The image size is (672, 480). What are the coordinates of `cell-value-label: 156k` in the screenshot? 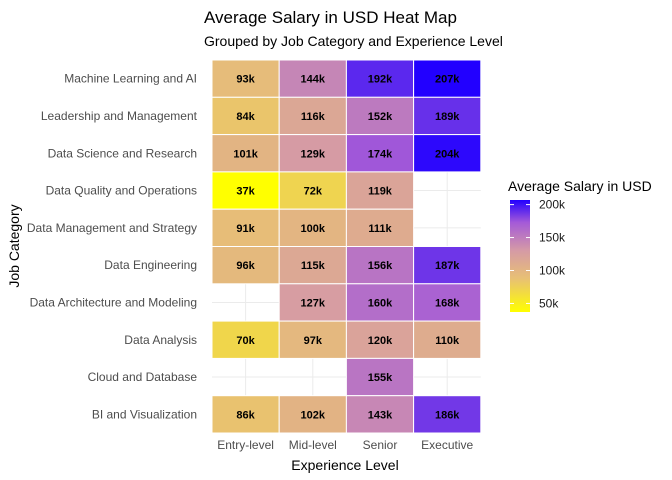 It's located at (380, 266).